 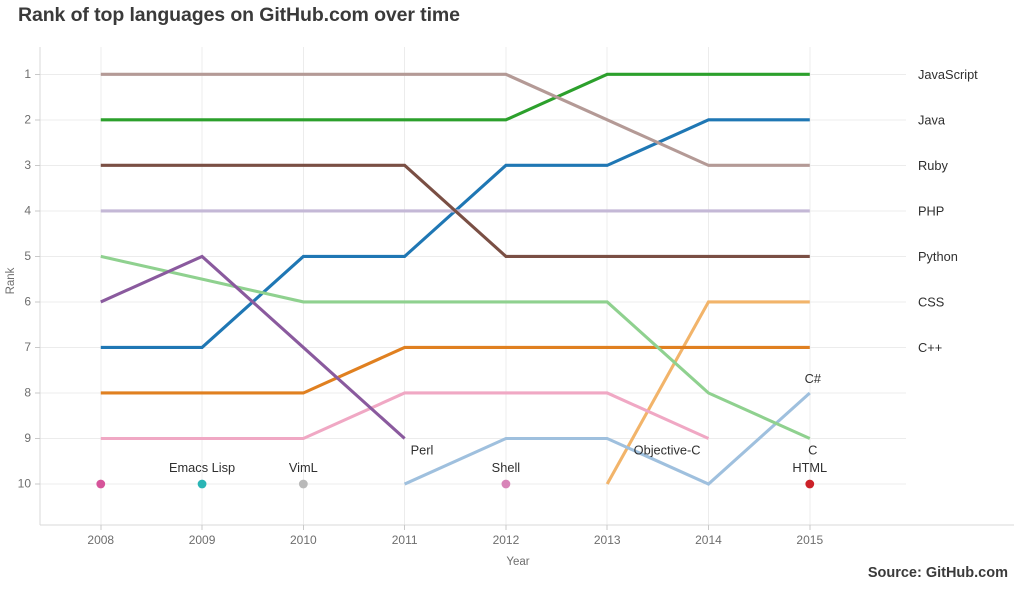 What do you see at coordinates (27, 74) in the screenshot?
I see `y-tick-label: 1` at bounding box center [27, 74].